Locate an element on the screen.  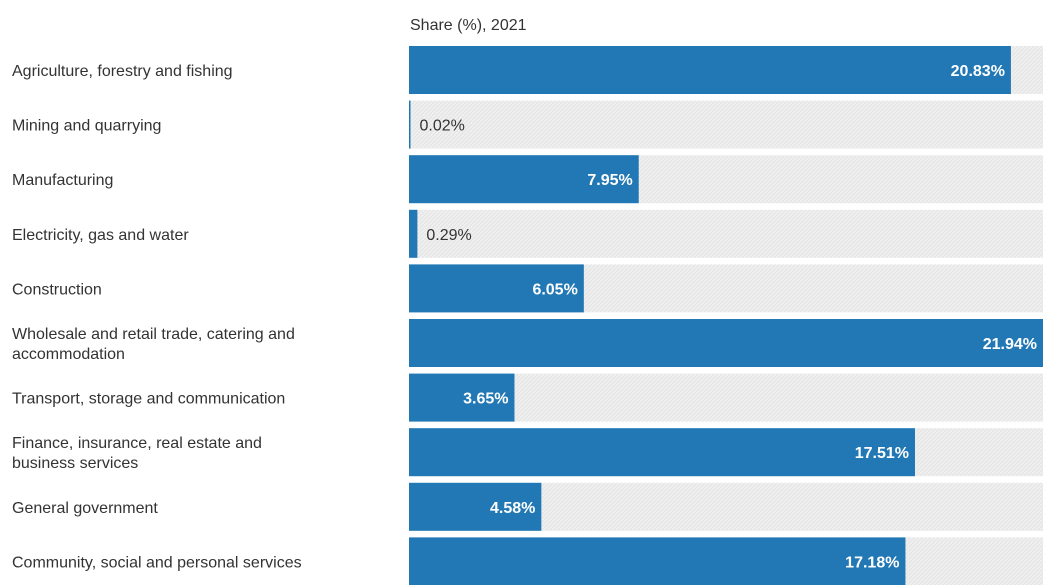
value-label: 17.51% is located at coordinates (882, 453).